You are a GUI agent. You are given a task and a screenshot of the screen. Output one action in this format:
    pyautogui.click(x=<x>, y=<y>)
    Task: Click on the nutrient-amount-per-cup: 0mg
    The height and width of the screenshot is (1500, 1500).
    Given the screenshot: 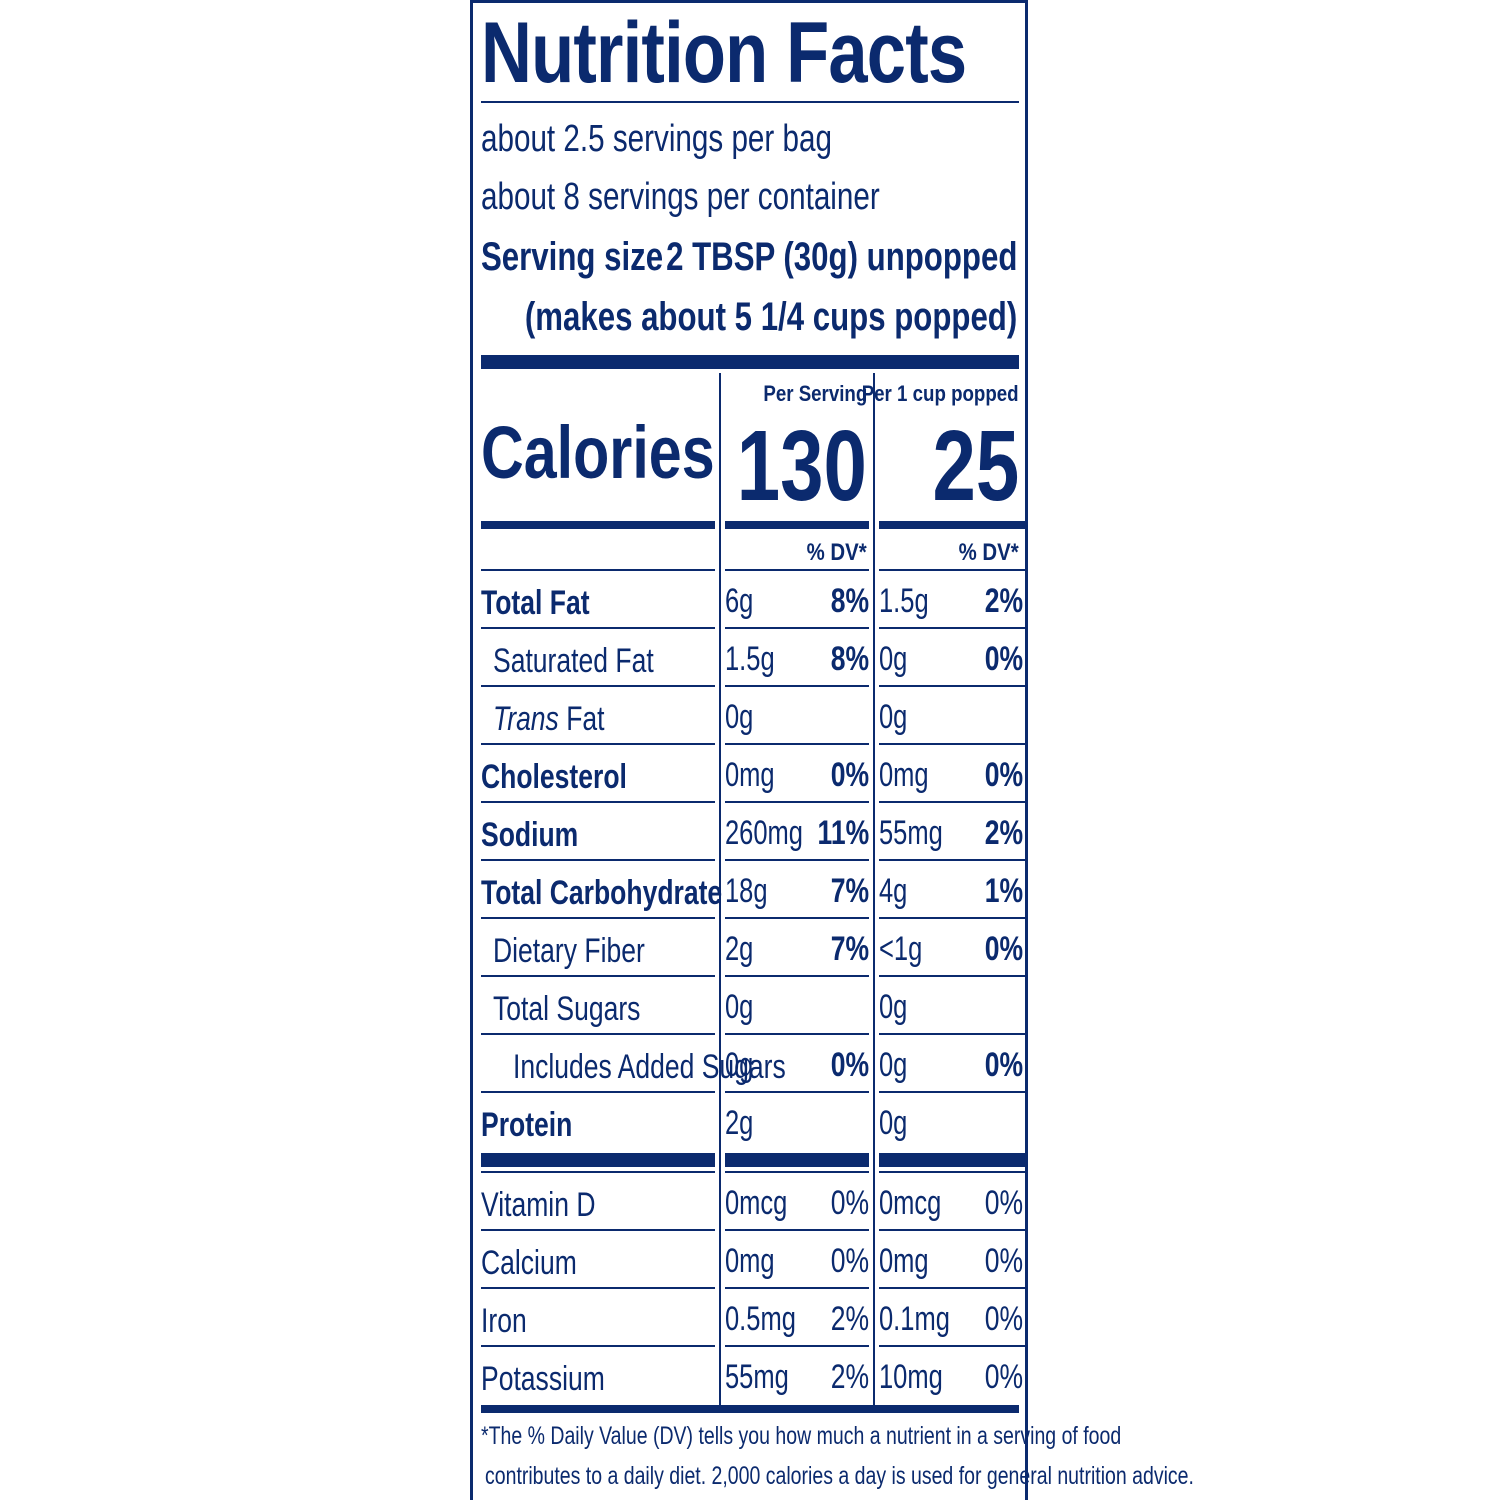 What is the action you would take?
    pyautogui.click(x=904, y=775)
    